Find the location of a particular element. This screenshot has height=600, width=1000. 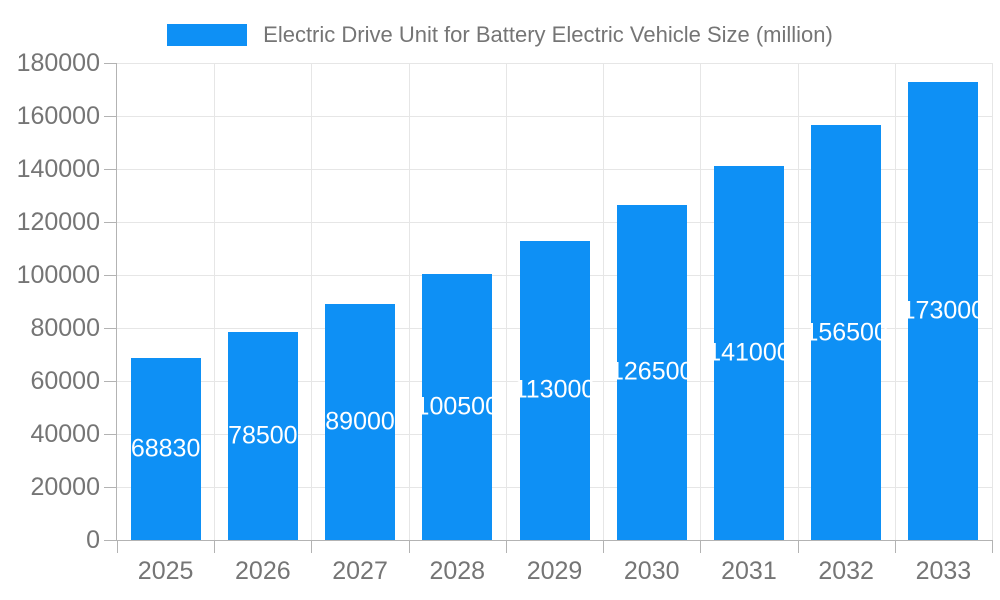

y-axis-label: 80000 is located at coordinates (65, 328).